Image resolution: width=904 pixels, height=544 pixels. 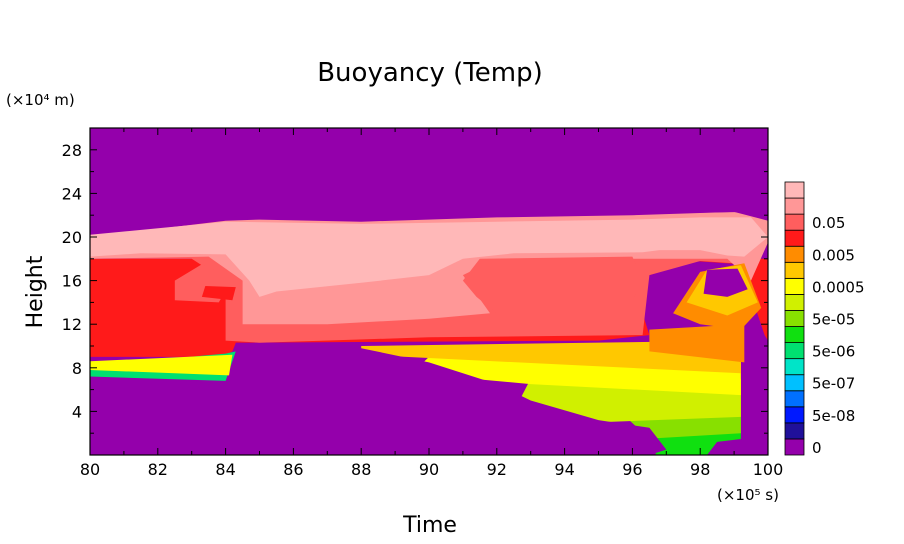 What do you see at coordinates (35, 291) in the screenshot?
I see `y-axis-label: Height` at bounding box center [35, 291].